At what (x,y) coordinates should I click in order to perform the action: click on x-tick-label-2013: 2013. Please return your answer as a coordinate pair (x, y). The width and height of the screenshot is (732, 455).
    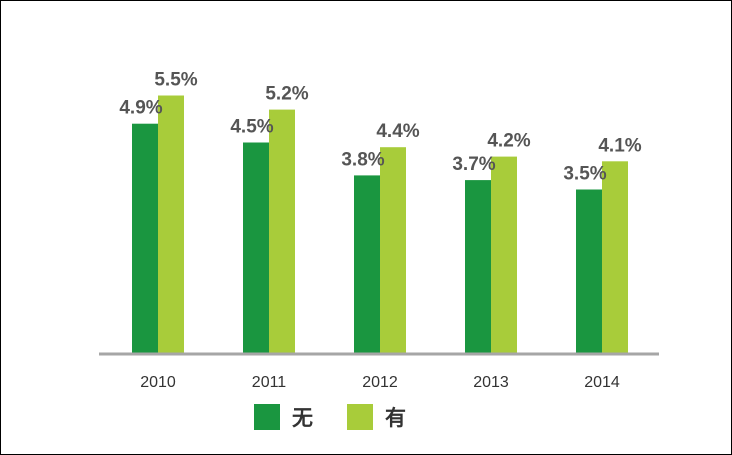
    Looking at the image, I should click on (491, 382).